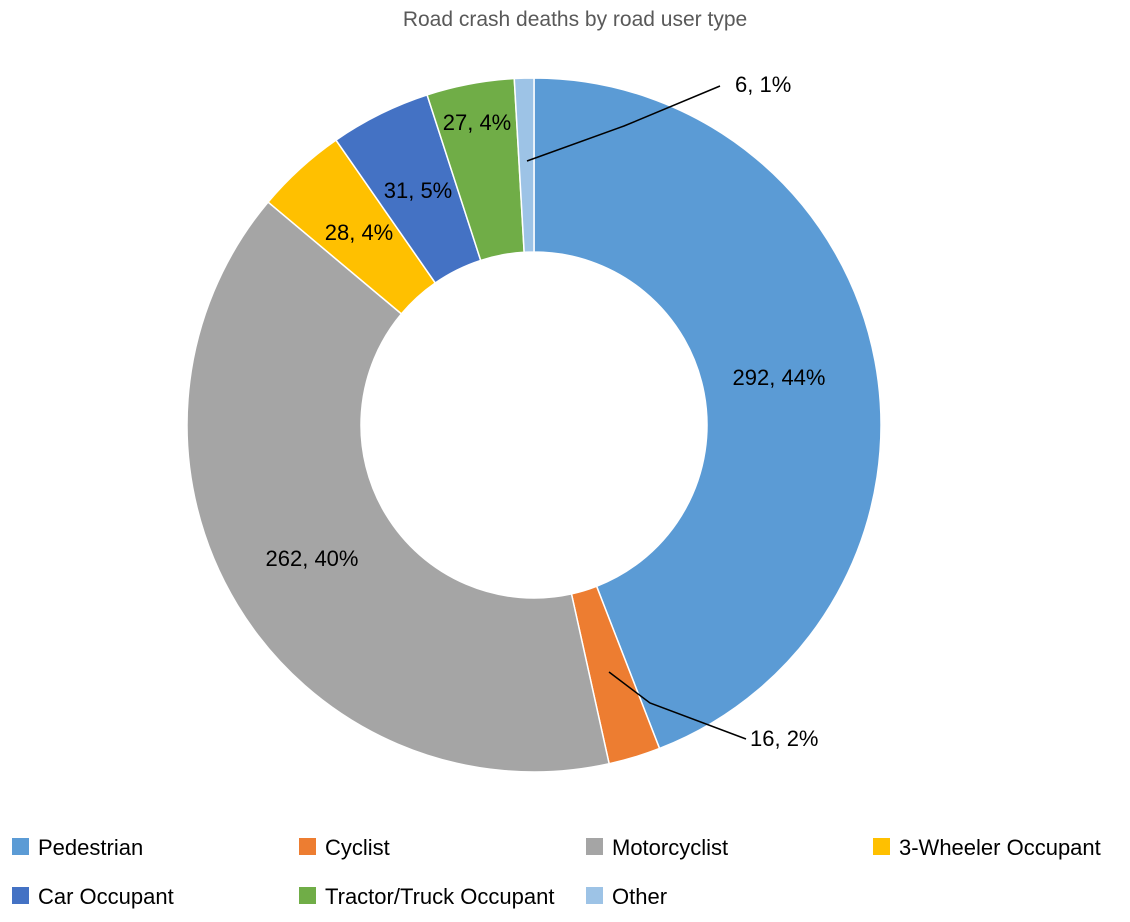 This screenshot has width=1130, height=922. I want to click on legend-item-motorcyclist: Motorcyclist, so click(657, 847).